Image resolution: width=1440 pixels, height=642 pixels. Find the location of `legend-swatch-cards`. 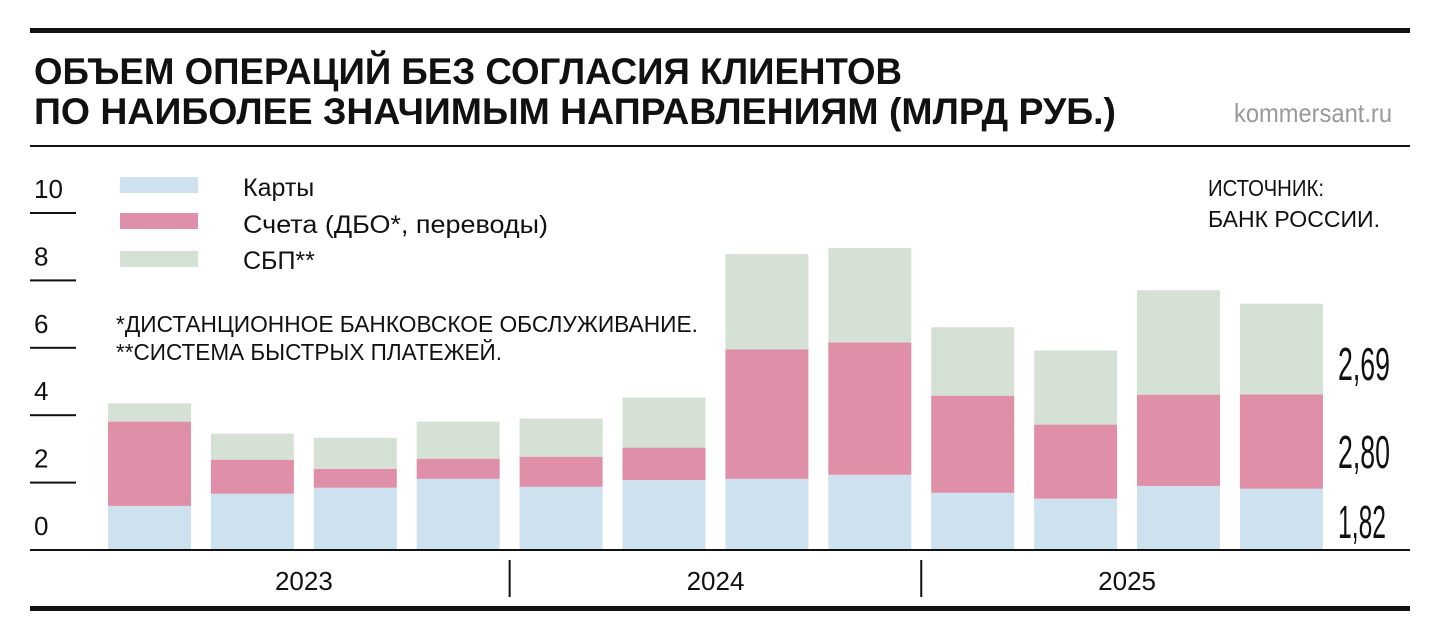

legend-swatch-cards is located at coordinates (159, 185).